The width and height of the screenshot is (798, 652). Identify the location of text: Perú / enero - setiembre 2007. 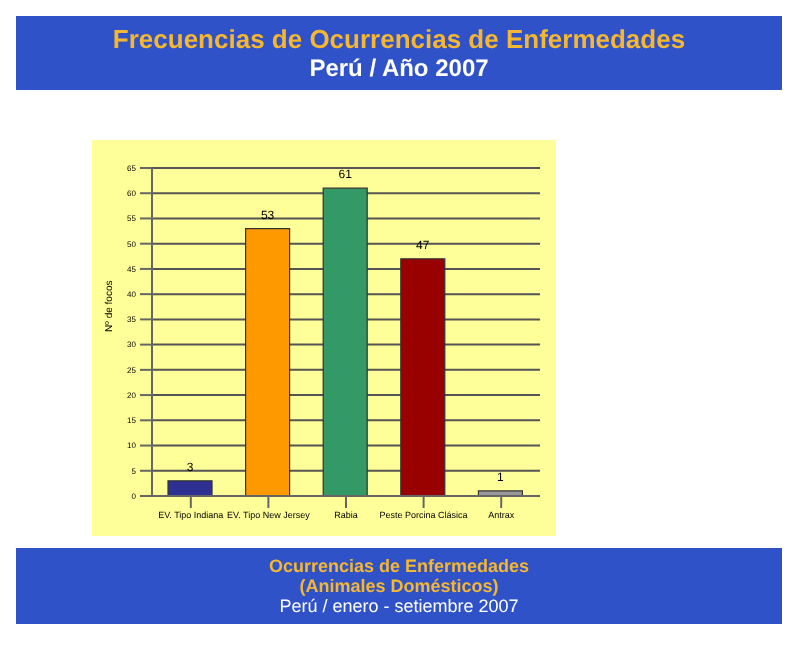
(399, 606).